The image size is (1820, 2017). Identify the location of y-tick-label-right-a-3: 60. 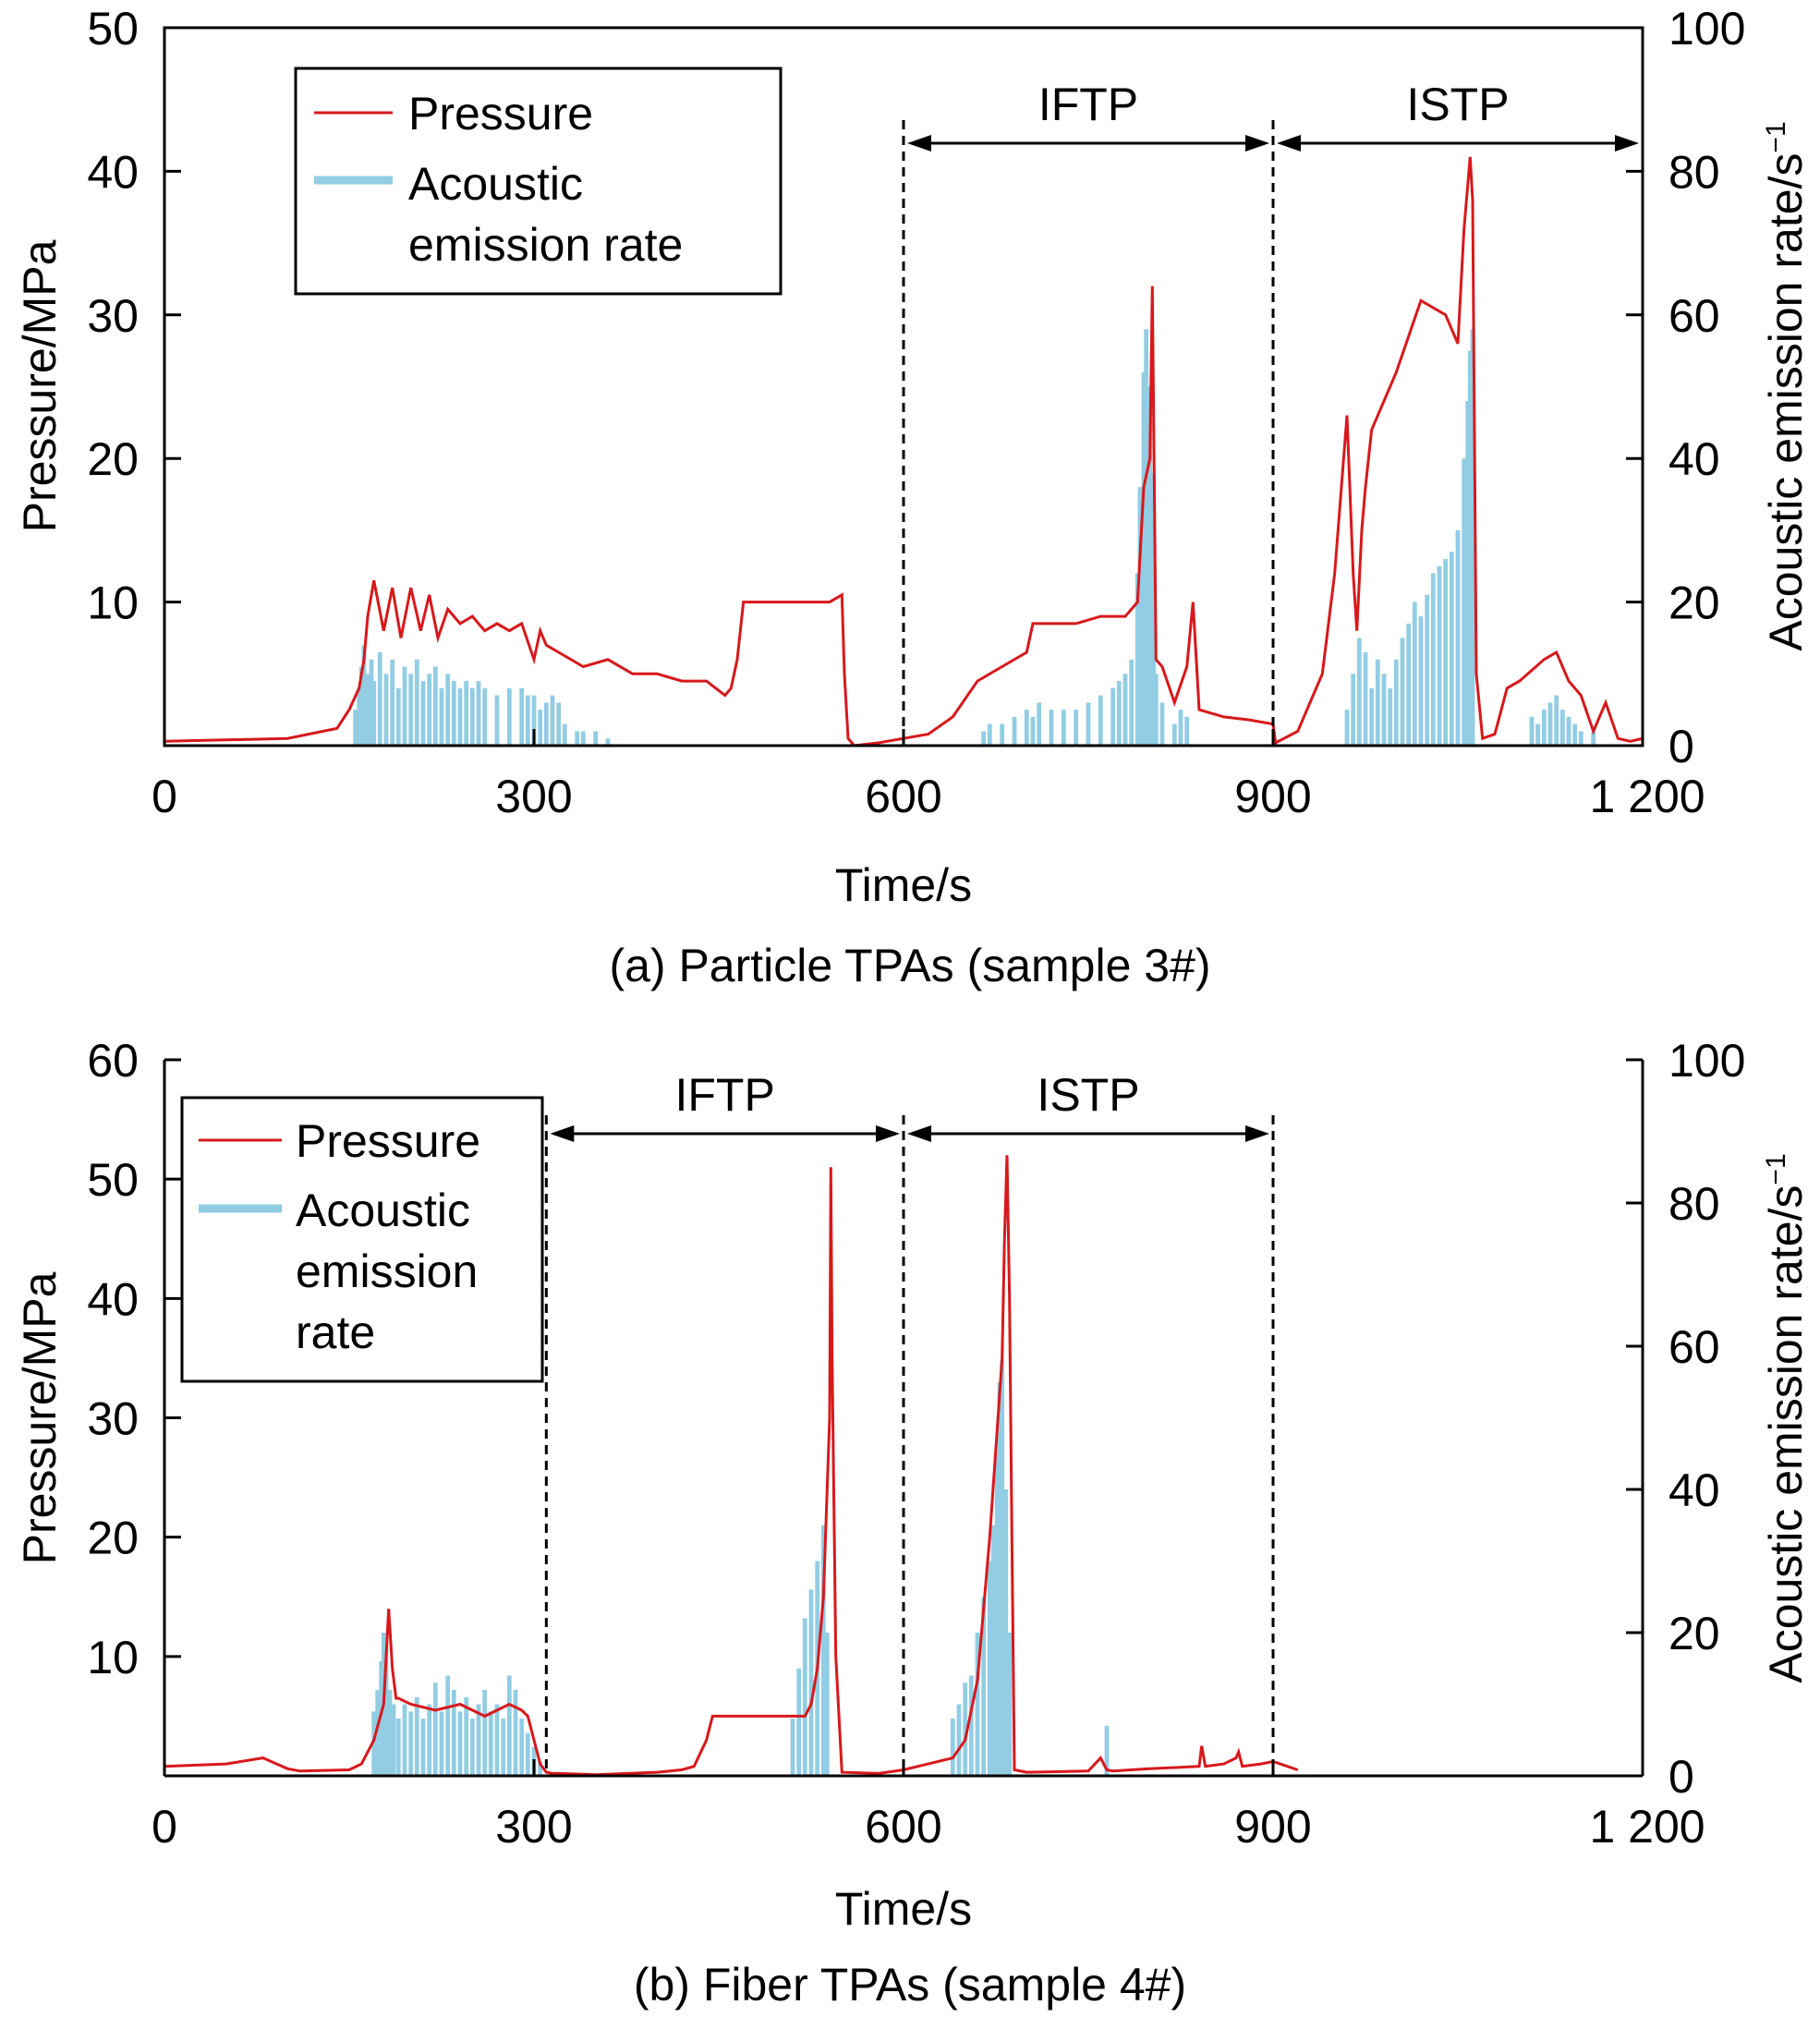
(1694, 316).